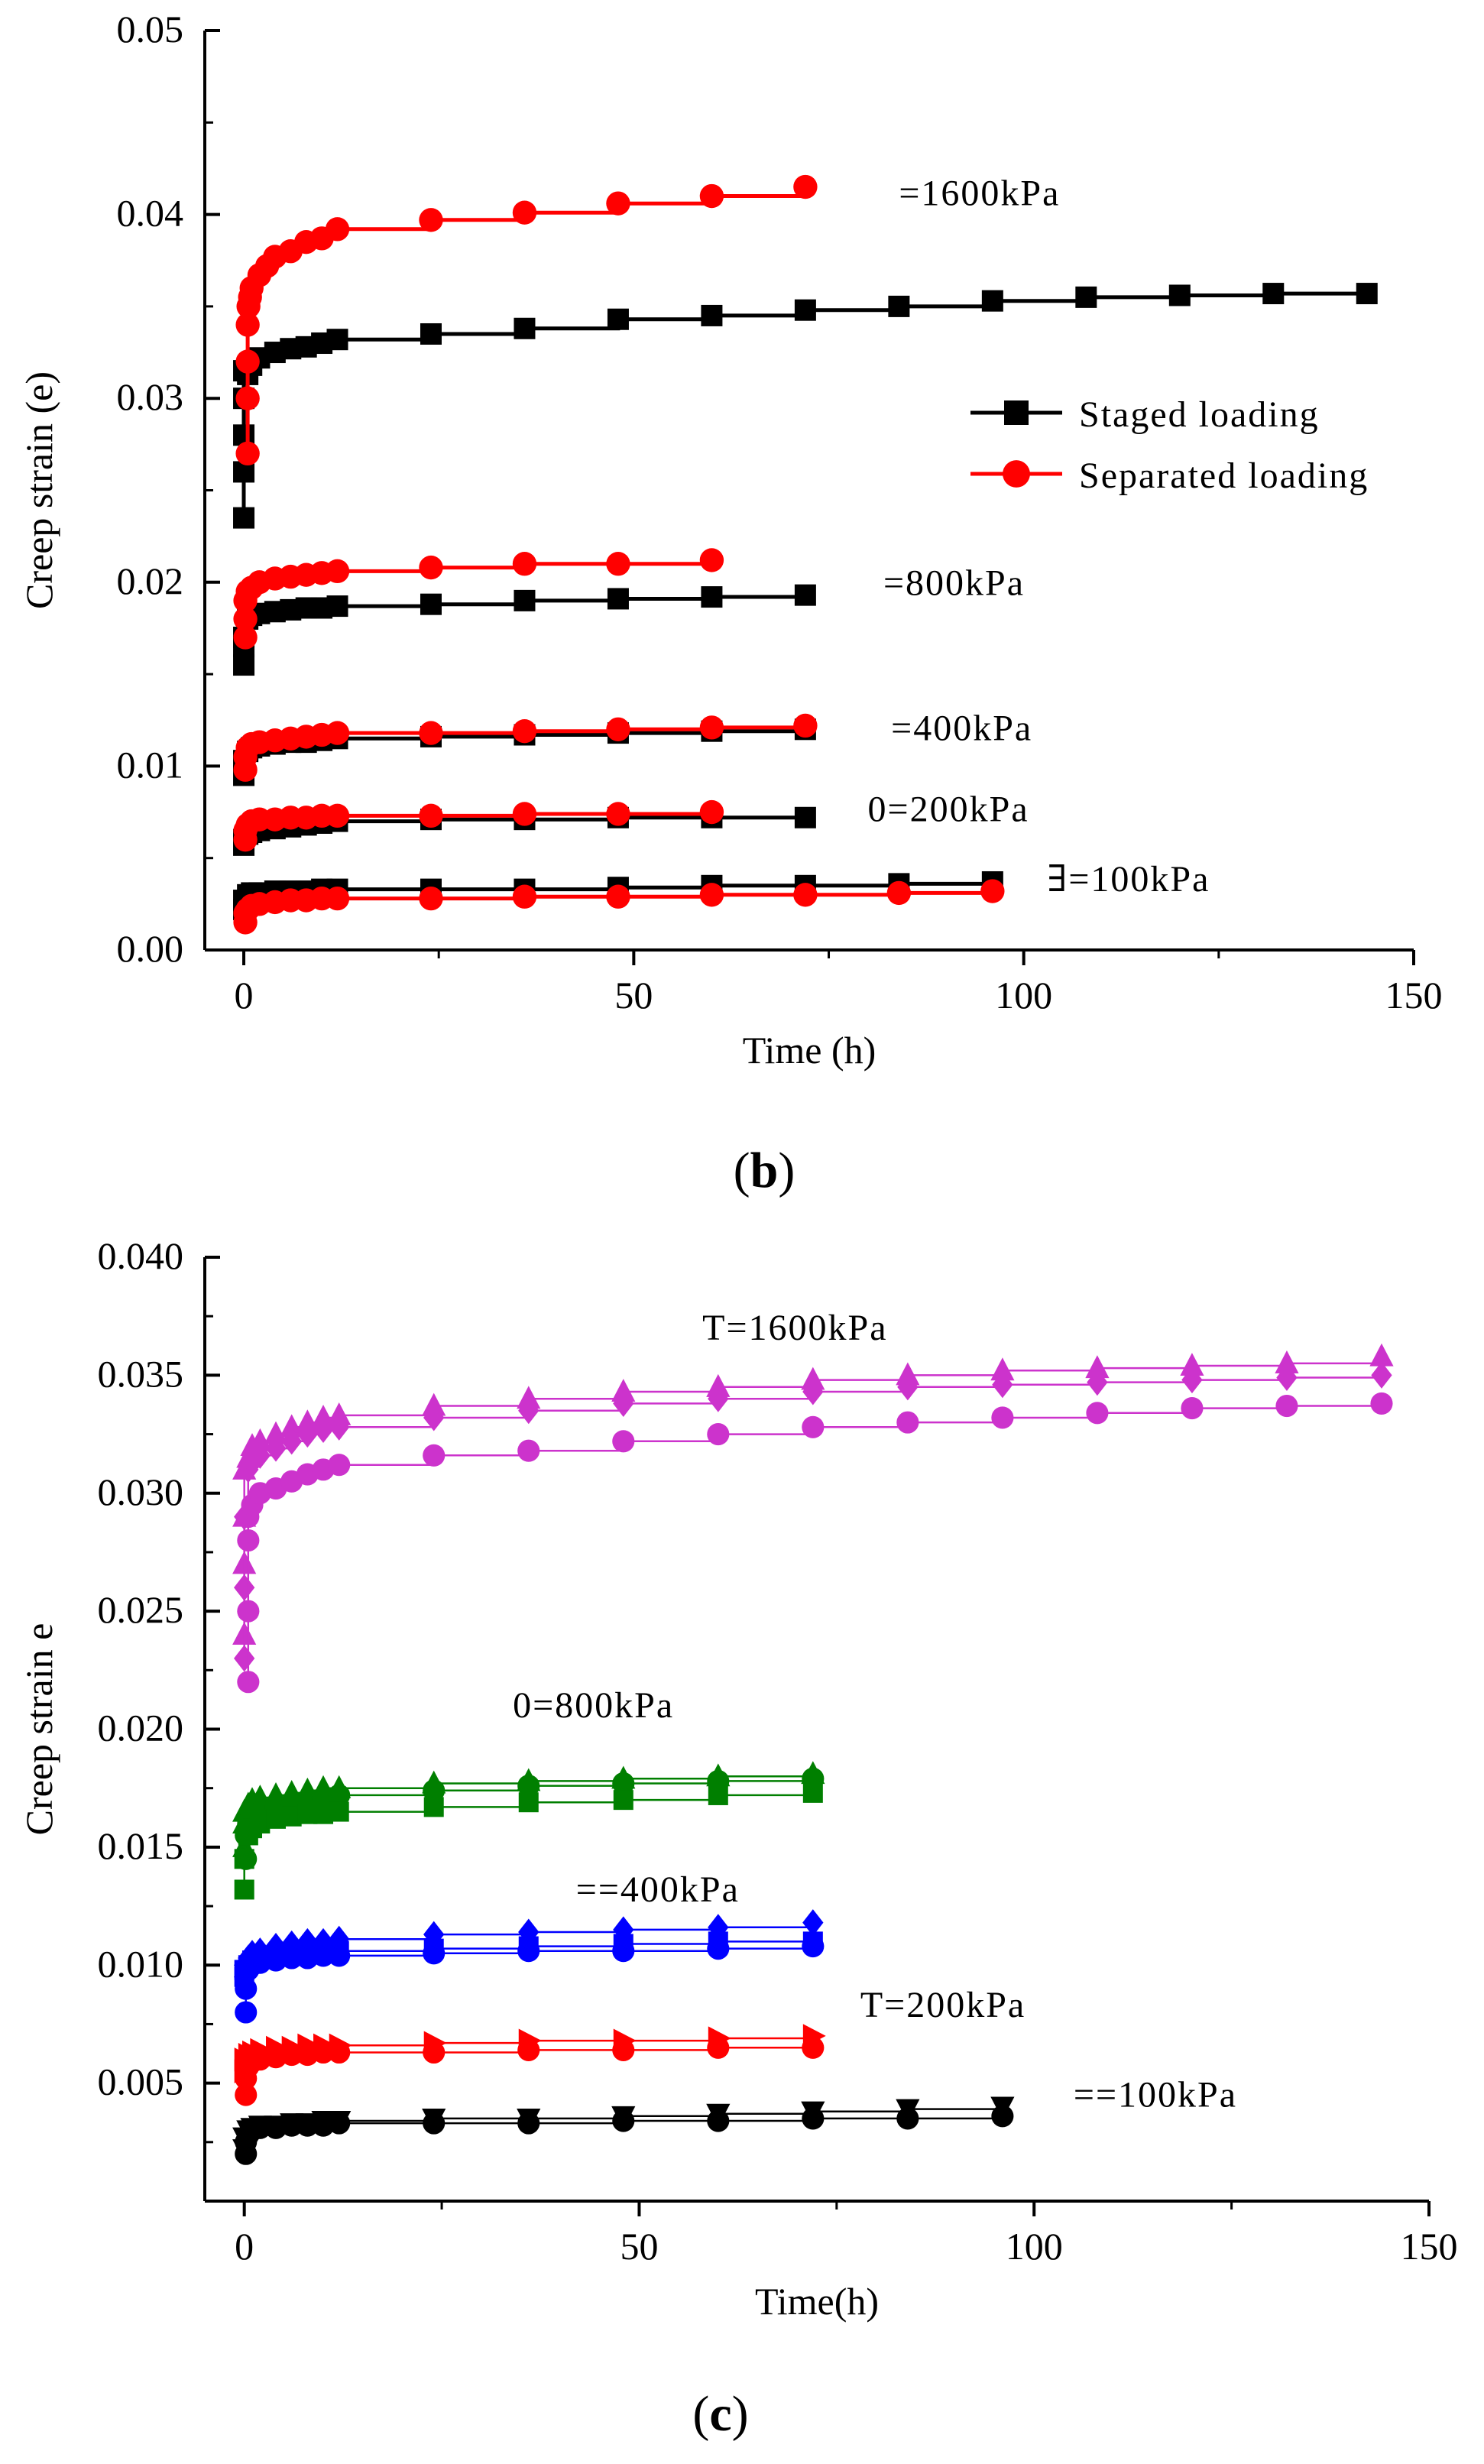 This screenshot has width=1484, height=2464. I want to click on y-tick-label-b: 0.02, so click(151, 581).